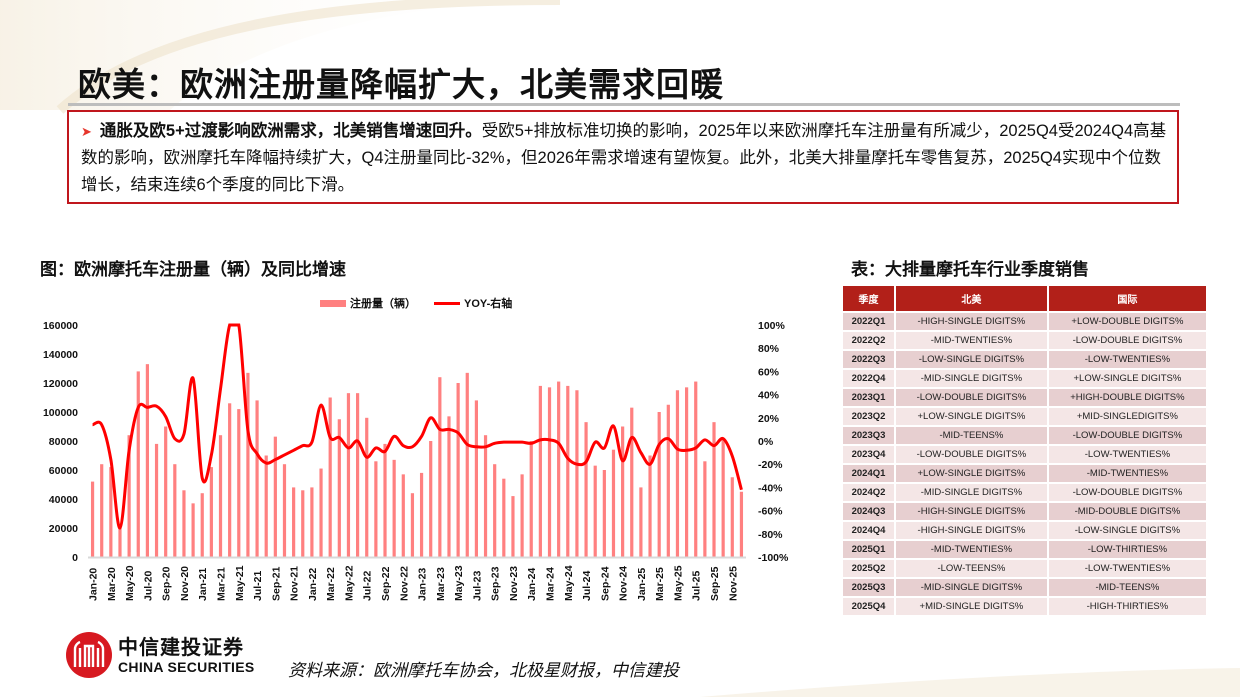 This screenshot has width=1240, height=697. What do you see at coordinates (869, 530) in the screenshot?
I see `quarter-cell: 2024Q4` at bounding box center [869, 530].